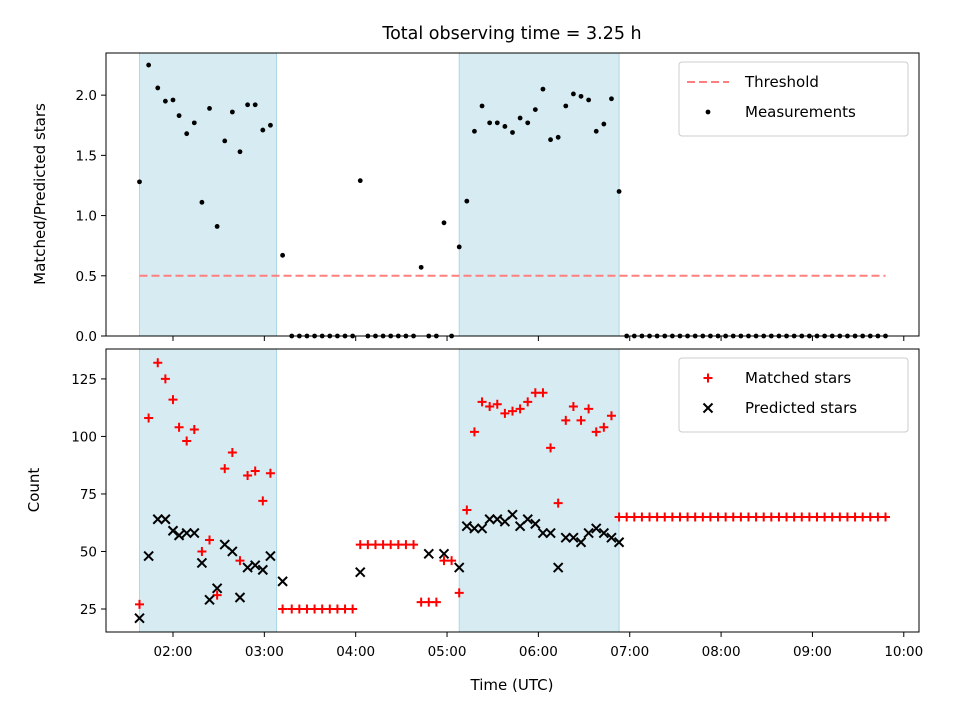 Image resolution: width=960 pixels, height=720 pixels. What do you see at coordinates (264, 652) in the screenshot?
I see `x-tick-label-1: 03:00` at bounding box center [264, 652].